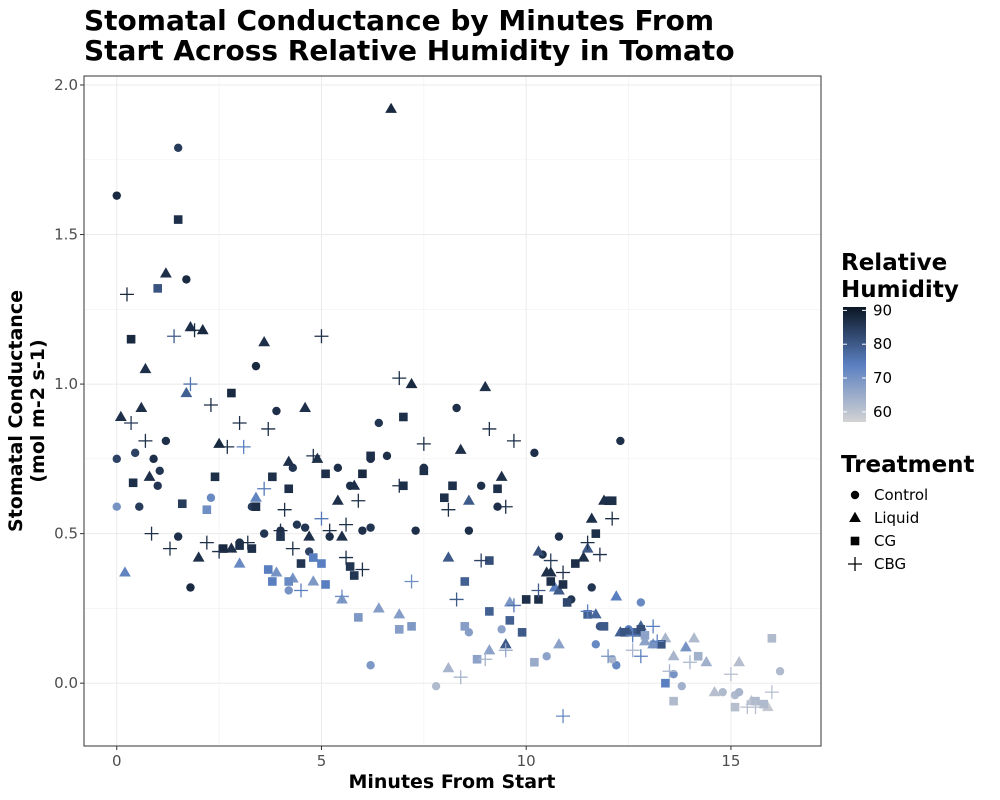 The width and height of the screenshot is (1000, 800). I want to click on x-tick-label: 0, so click(117, 761).